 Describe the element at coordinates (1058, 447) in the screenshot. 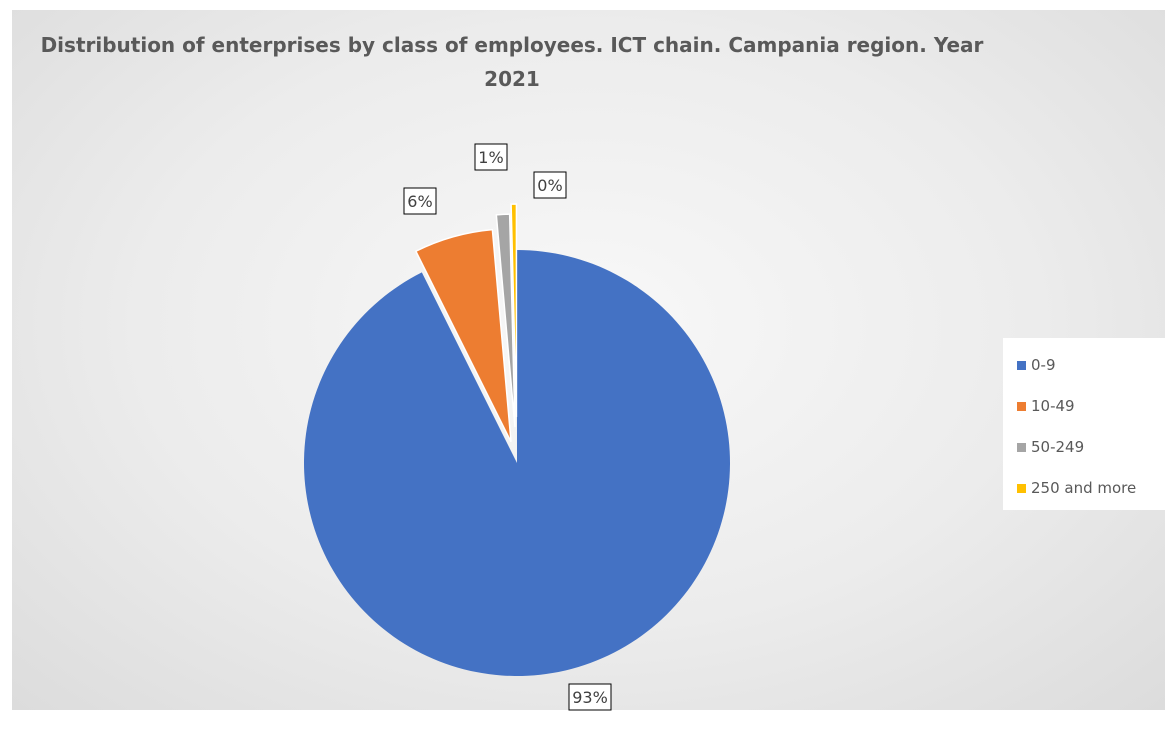

I see `legend-label: 50-249` at that location.